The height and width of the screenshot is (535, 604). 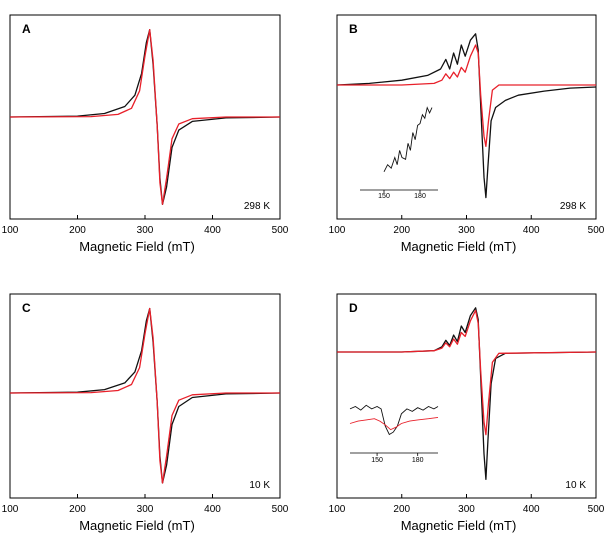 What do you see at coordinates (394, 423) in the screenshot?
I see `inset-series-line-red` at bounding box center [394, 423].